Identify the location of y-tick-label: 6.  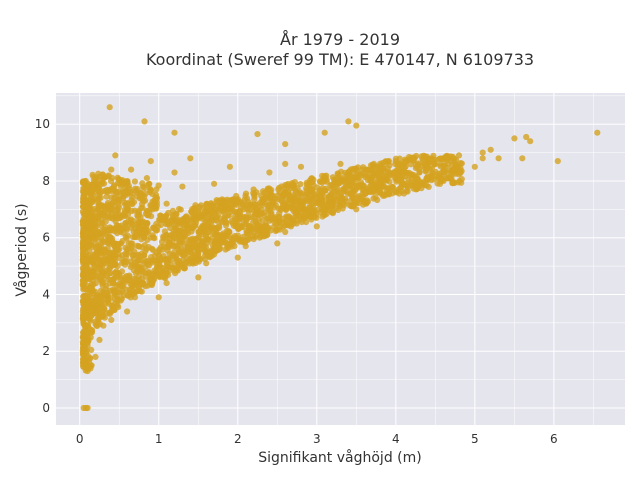
(46, 238).